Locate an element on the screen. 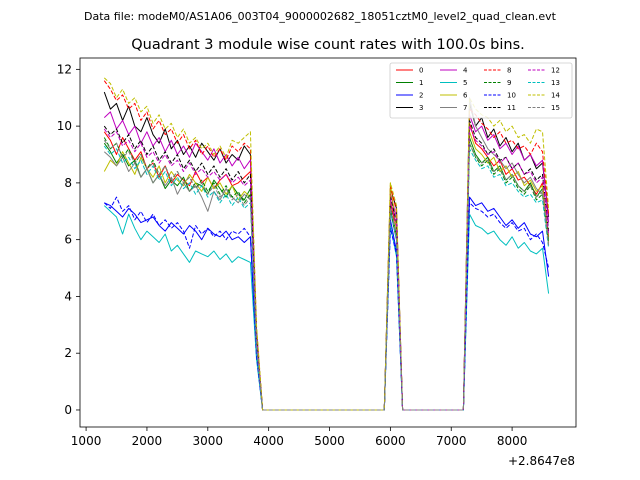  y-tick-label-6: 6 is located at coordinates (68, 240).